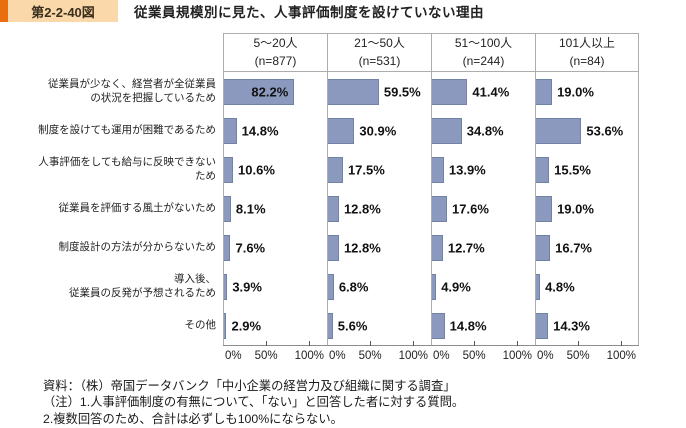 Image resolution: width=686 pixels, height=428 pixels. I want to click on bar-cell: 13.9%, so click(483, 169).